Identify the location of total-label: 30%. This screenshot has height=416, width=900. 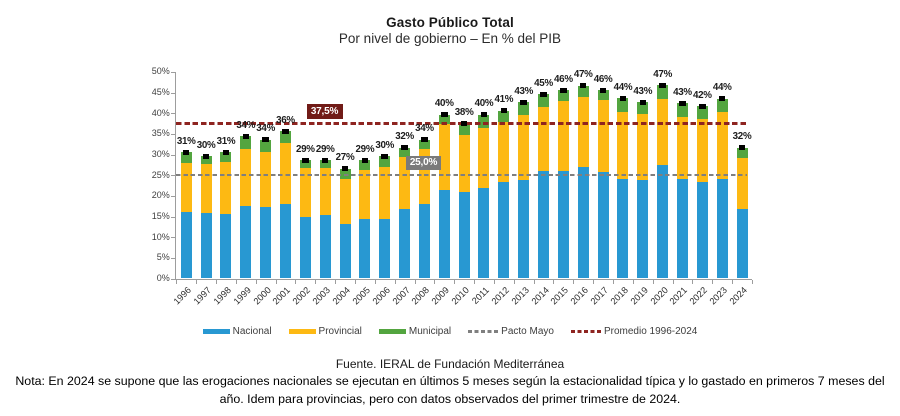
(206, 145).